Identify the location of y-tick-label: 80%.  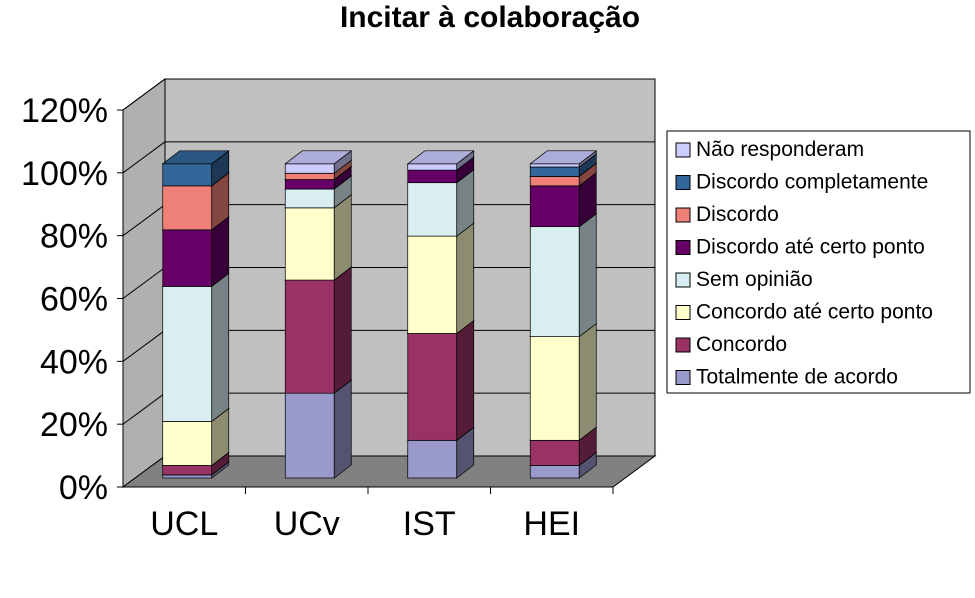
(74, 237).